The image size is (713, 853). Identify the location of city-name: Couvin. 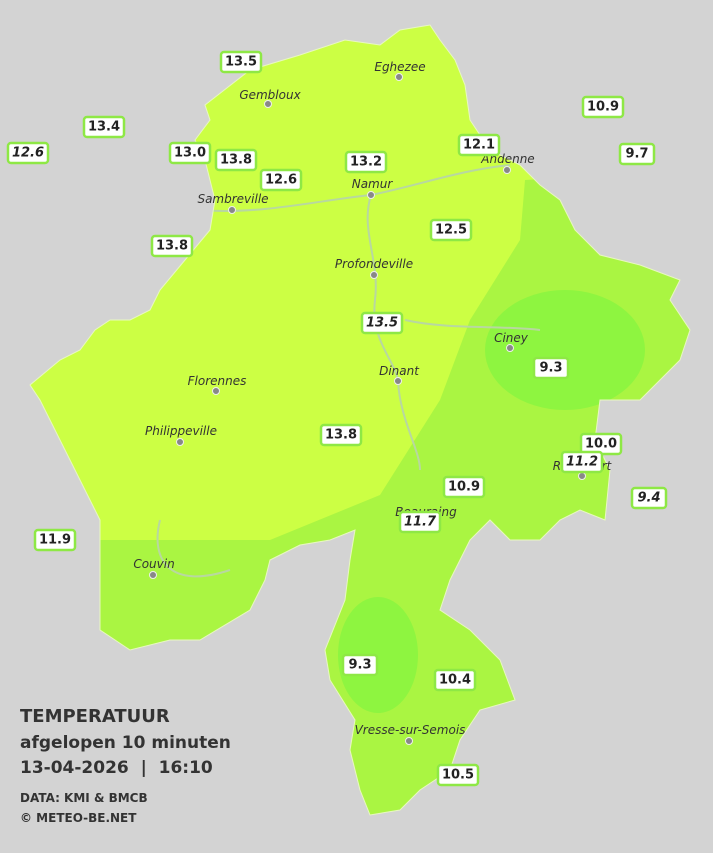
(153, 564).